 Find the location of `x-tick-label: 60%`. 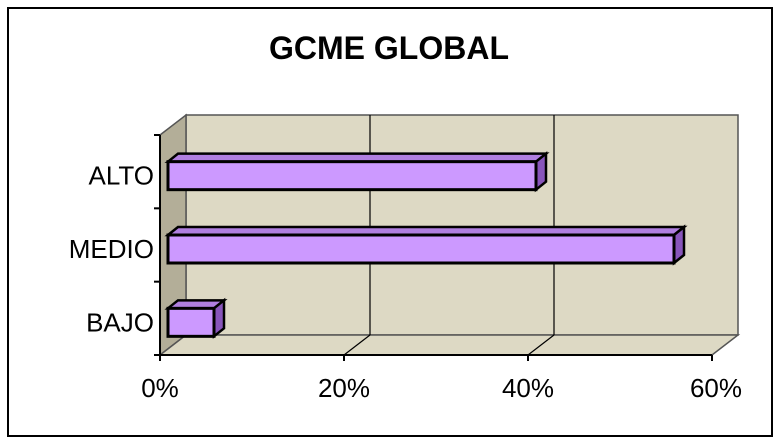

x-tick-label: 60% is located at coordinates (716, 388).